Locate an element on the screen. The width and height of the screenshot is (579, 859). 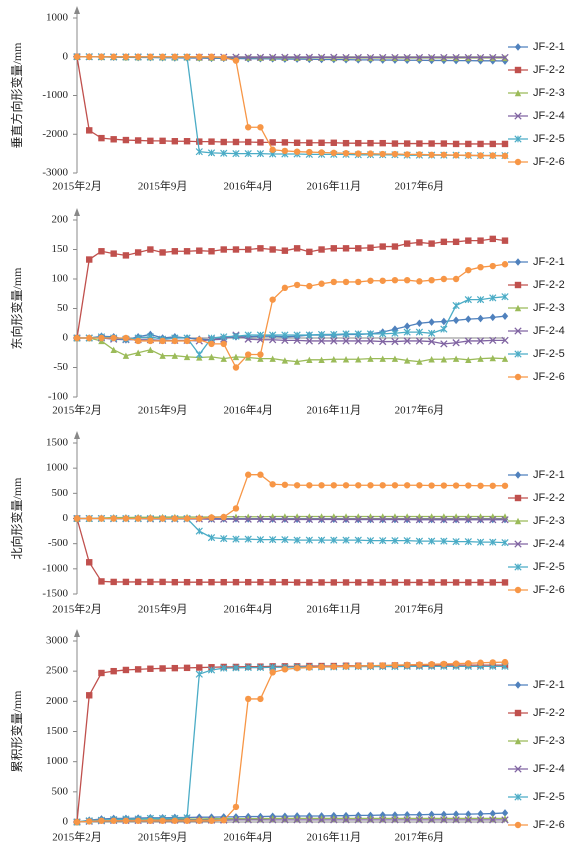
y-axis-arrow is located at coordinates (77, 633).